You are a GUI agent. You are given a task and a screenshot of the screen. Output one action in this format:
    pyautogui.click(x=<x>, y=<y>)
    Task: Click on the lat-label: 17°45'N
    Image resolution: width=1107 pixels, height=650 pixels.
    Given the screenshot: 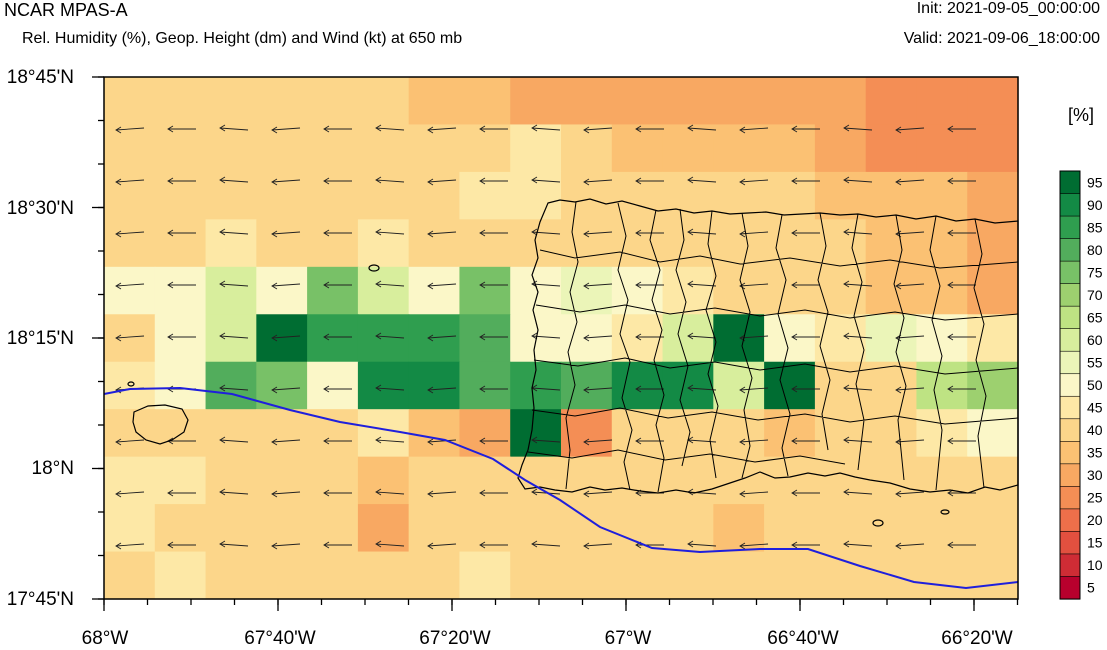 What is the action you would take?
    pyautogui.click(x=40, y=599)
    